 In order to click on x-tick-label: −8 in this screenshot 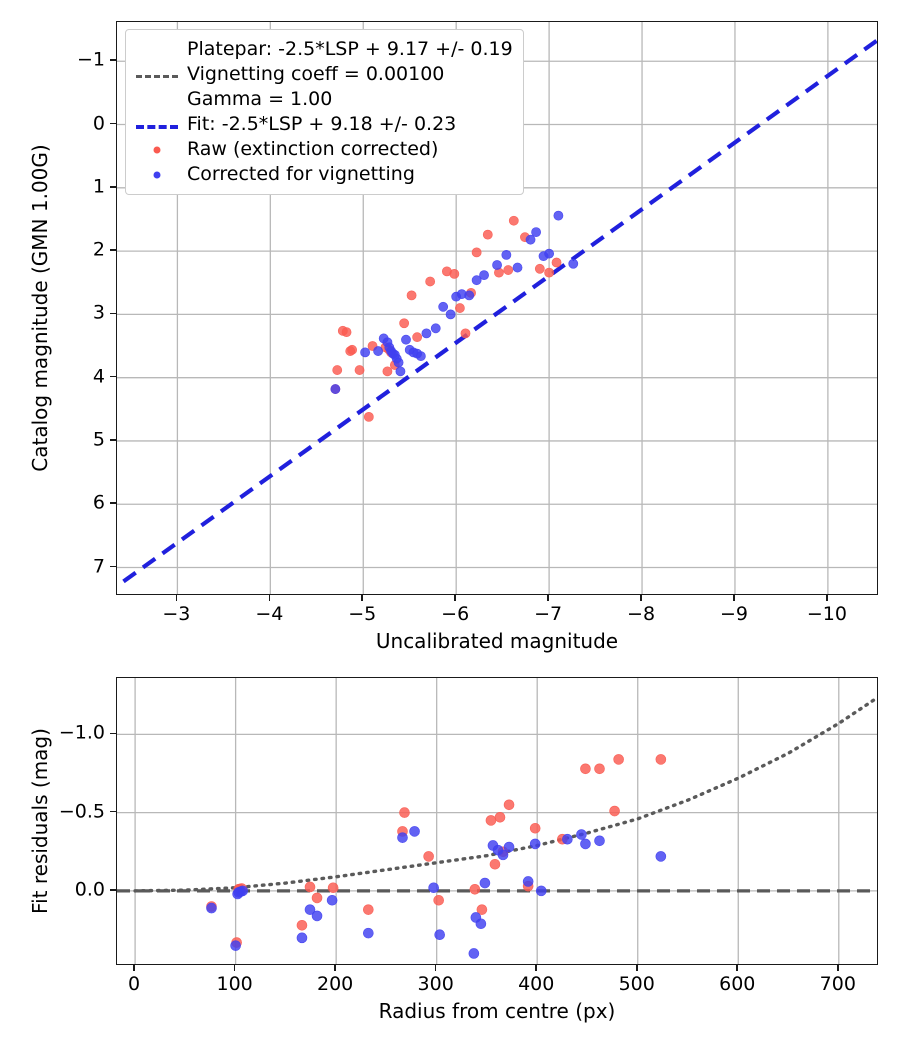, I will do `click(641, 614)`.